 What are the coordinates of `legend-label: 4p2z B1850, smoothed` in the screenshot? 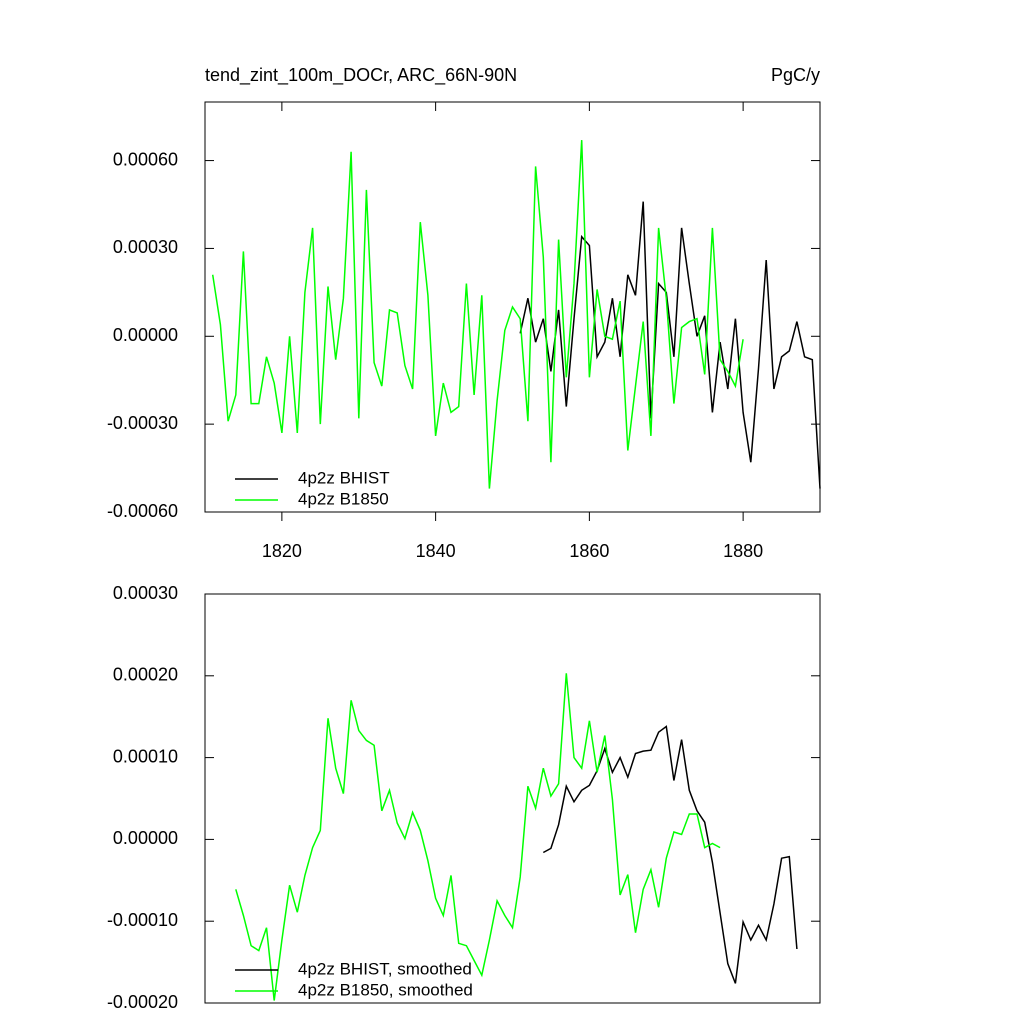 It's located at (385, 989).